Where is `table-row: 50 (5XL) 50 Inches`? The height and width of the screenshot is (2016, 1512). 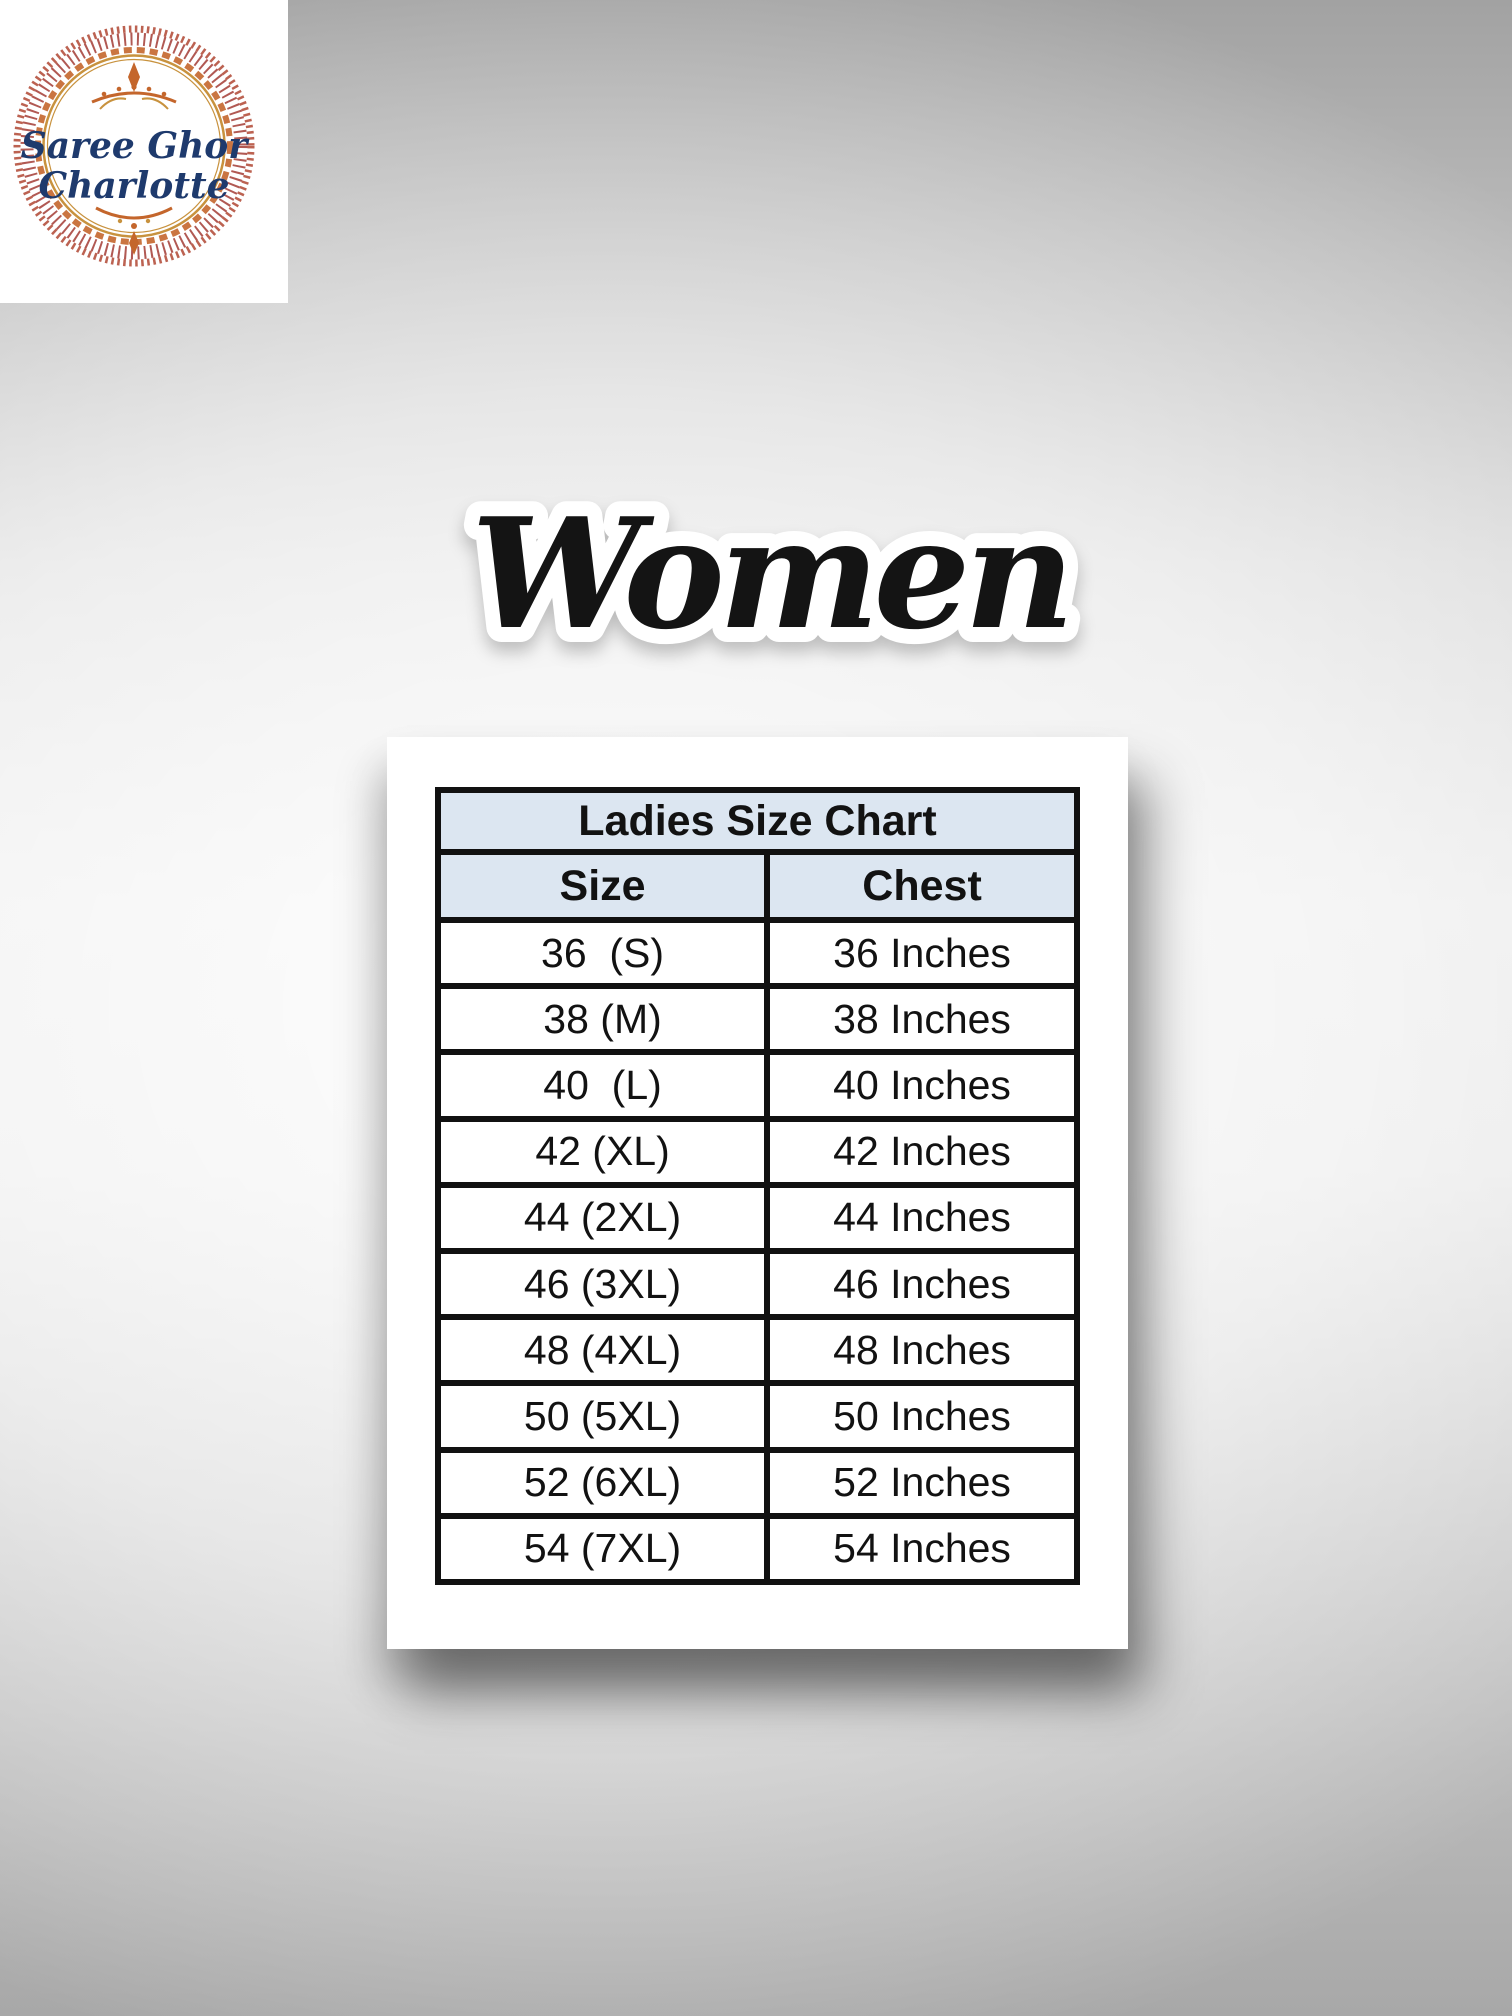 table-row: 50 (5XL) 50 Inches is located at coordinates (757, 1416).